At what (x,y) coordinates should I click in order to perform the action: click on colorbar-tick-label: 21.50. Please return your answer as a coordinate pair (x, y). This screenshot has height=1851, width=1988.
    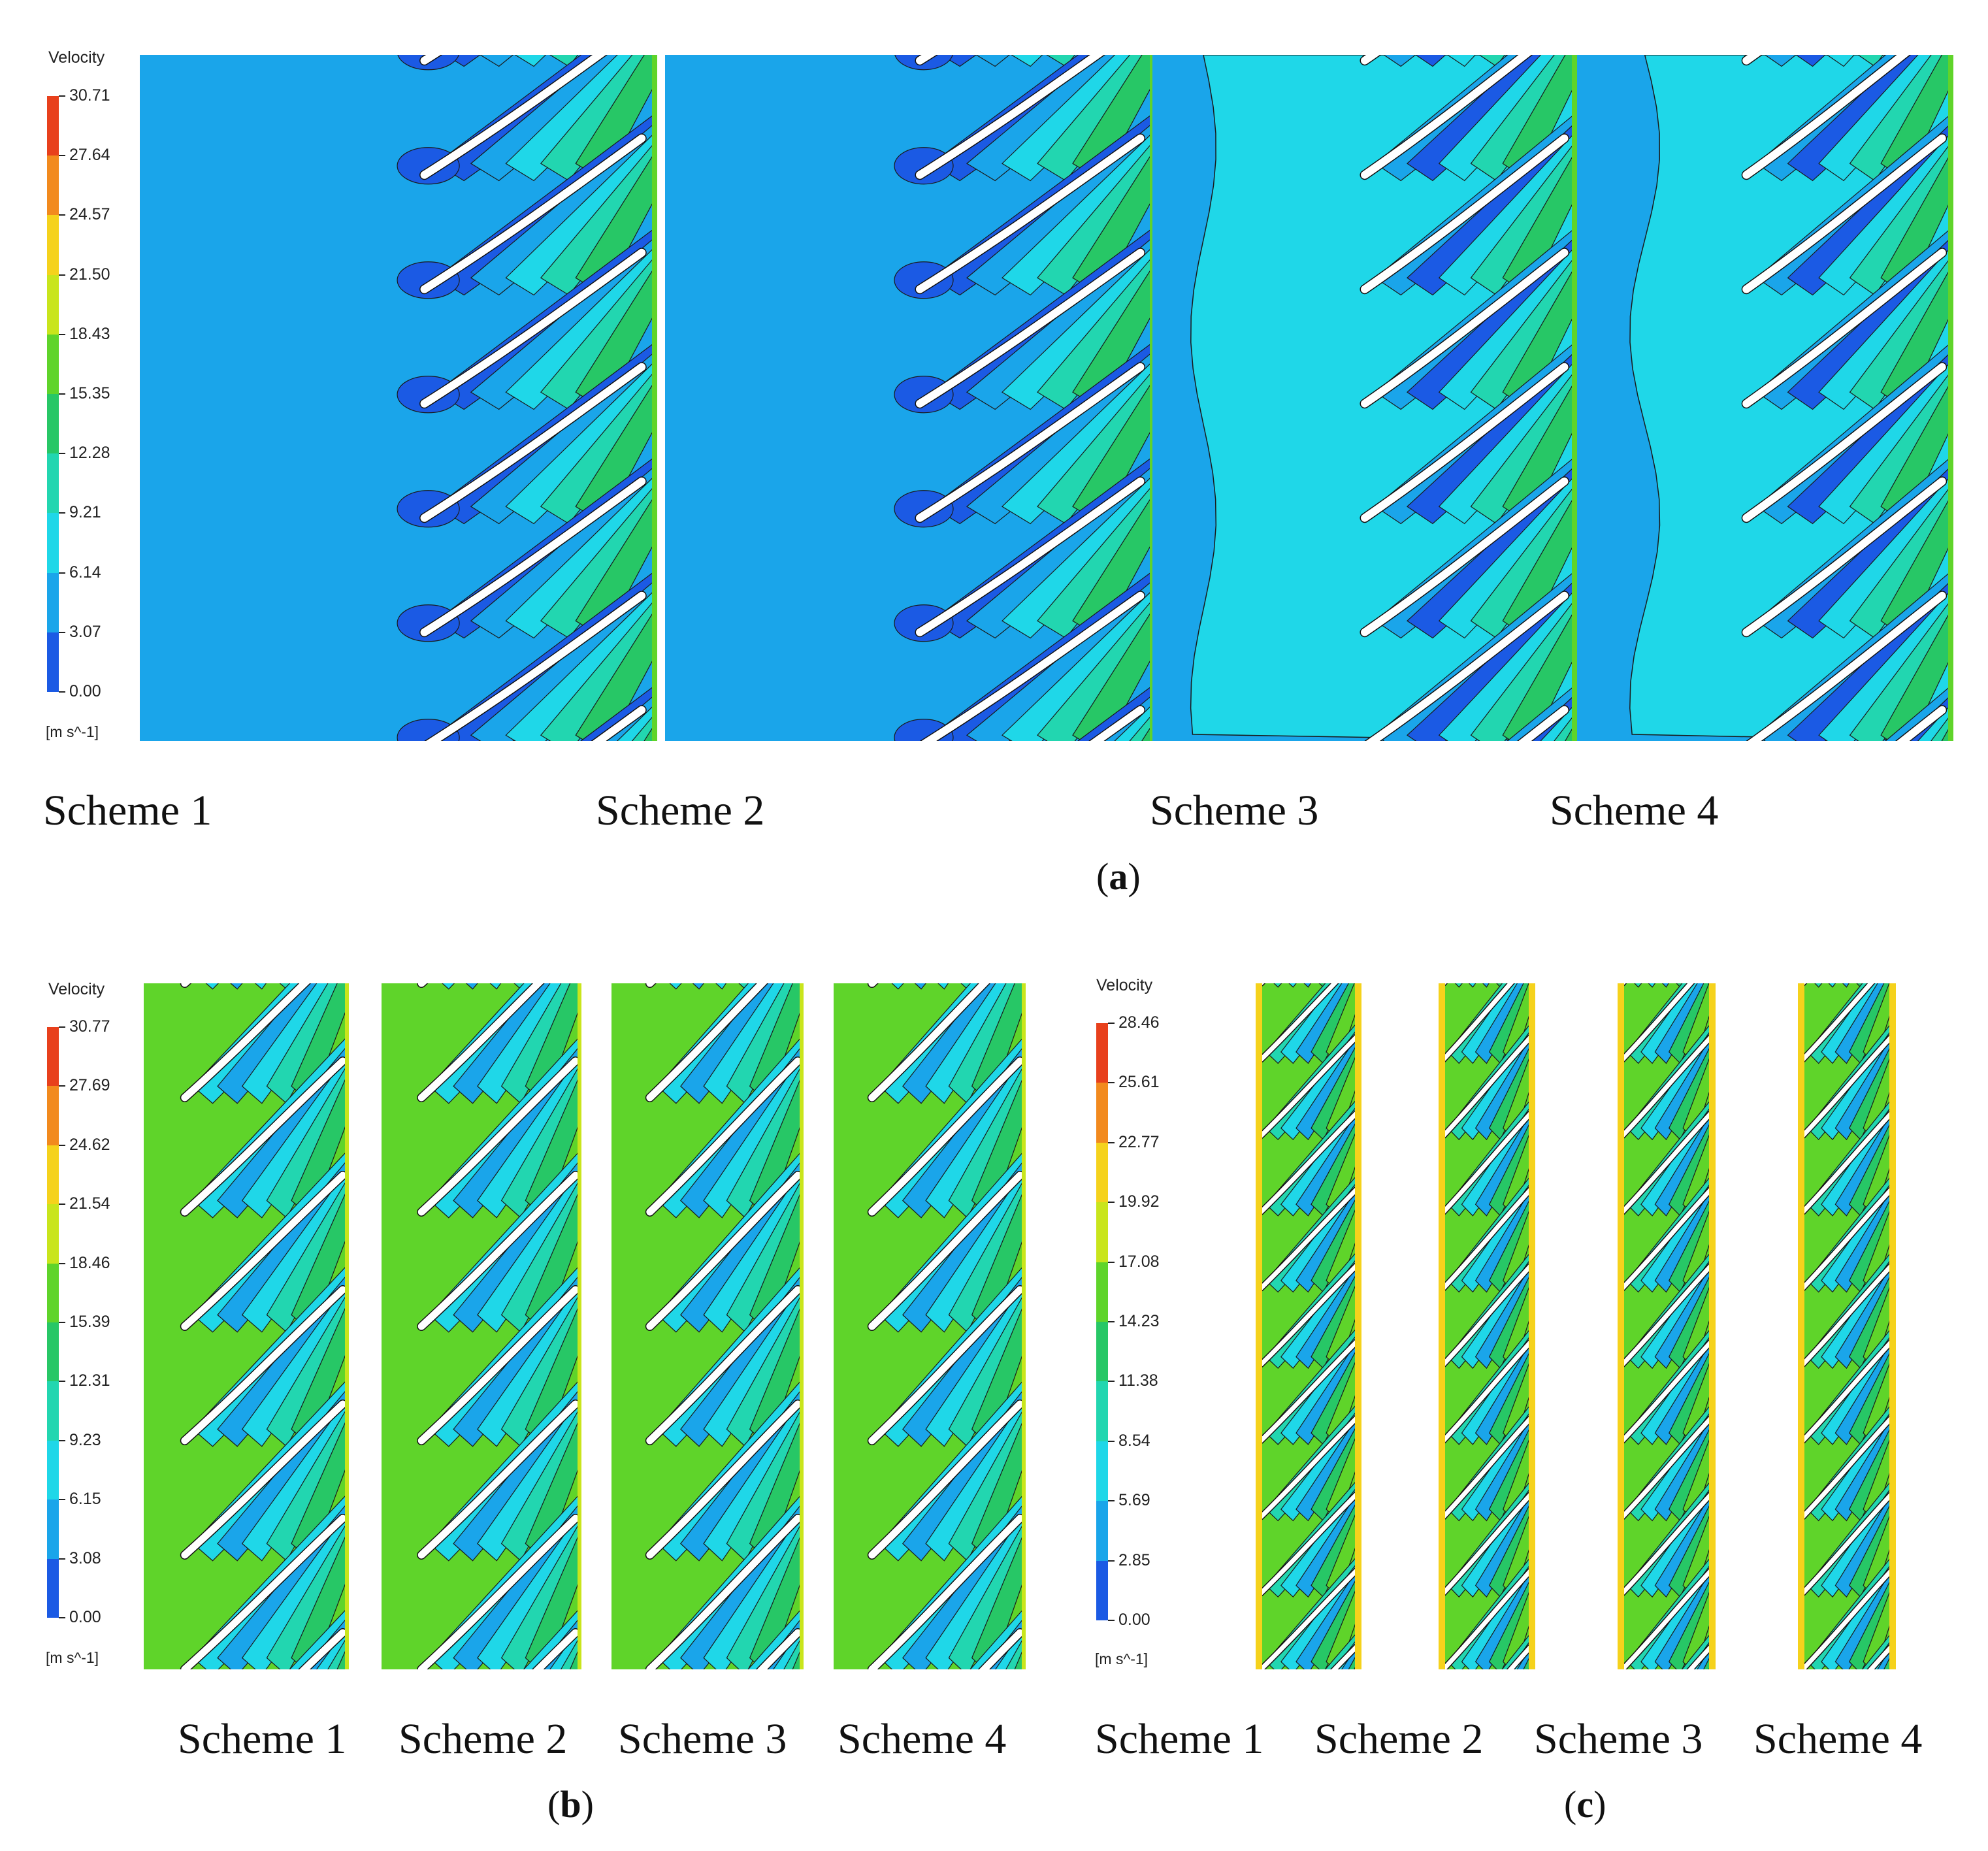
    Looking at the image, I should click on (89, 274).